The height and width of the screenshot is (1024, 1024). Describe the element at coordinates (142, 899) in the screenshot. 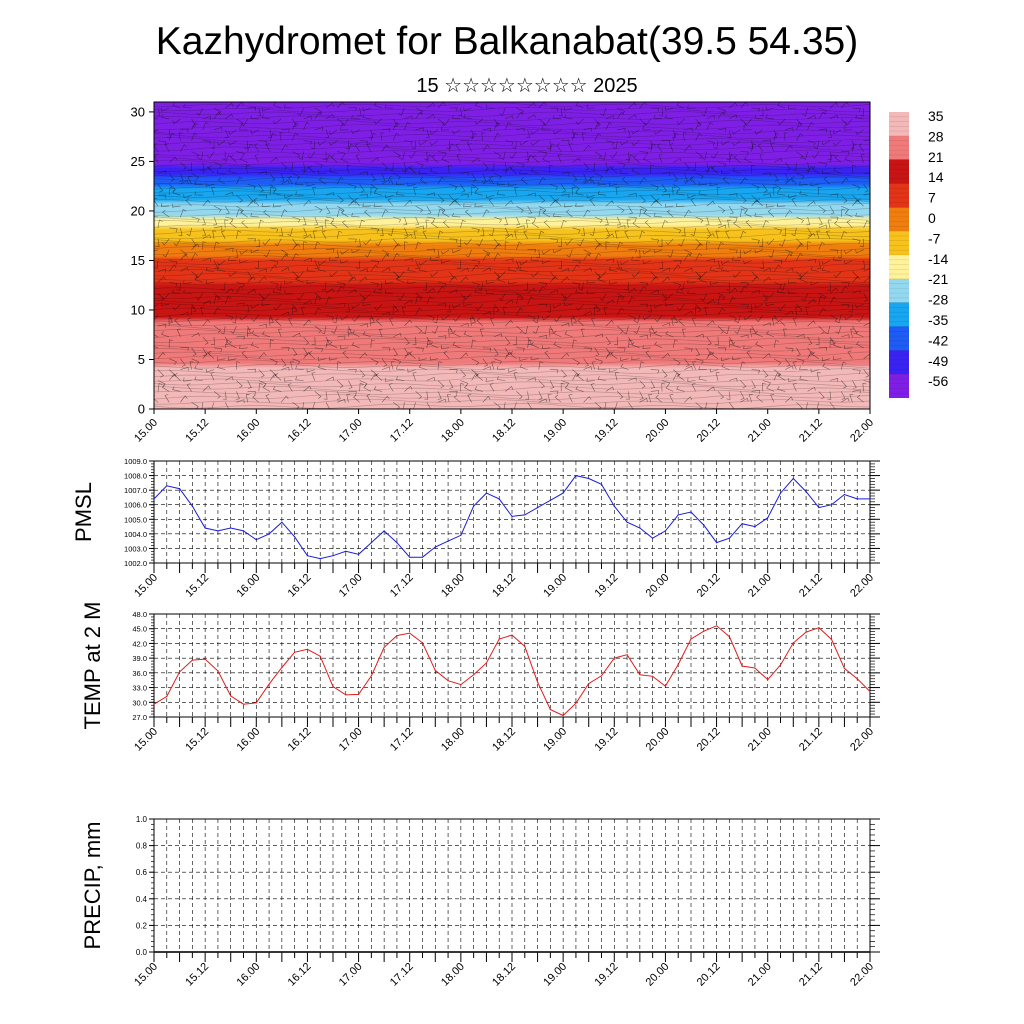

I see `y-tick-label: 0.4` at that location.